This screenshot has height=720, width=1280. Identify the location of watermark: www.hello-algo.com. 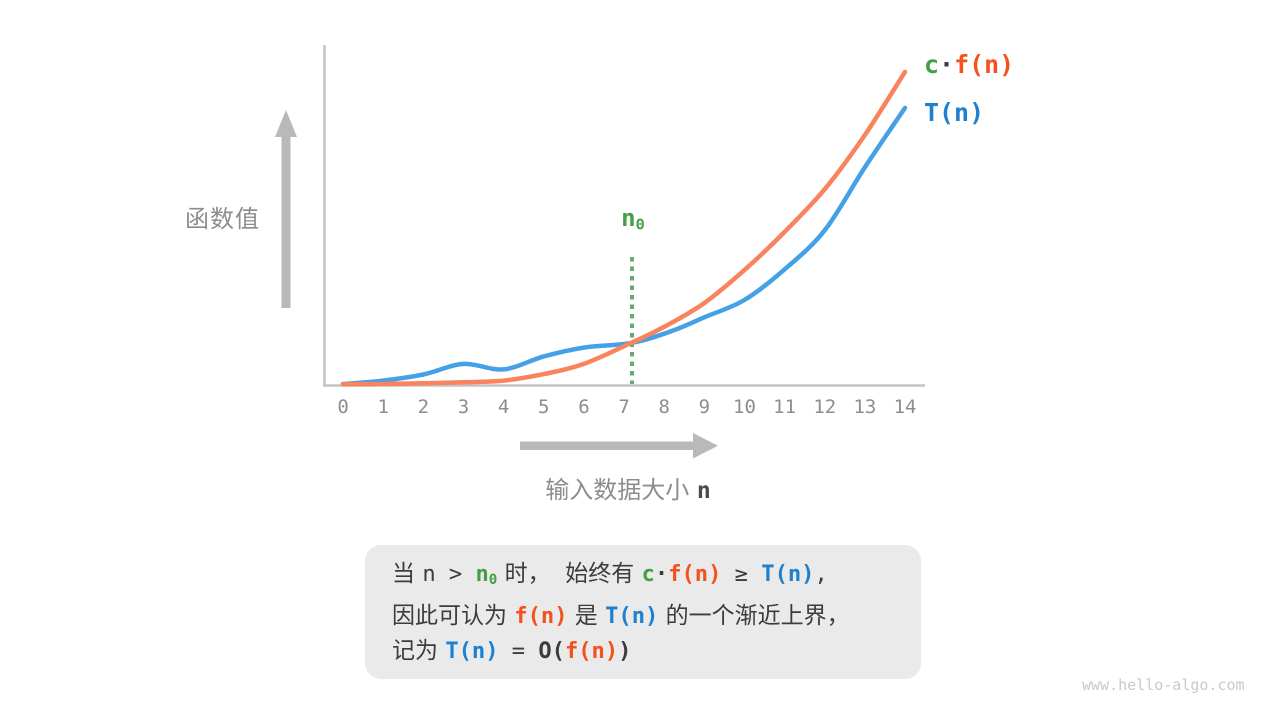
(1163, 685).